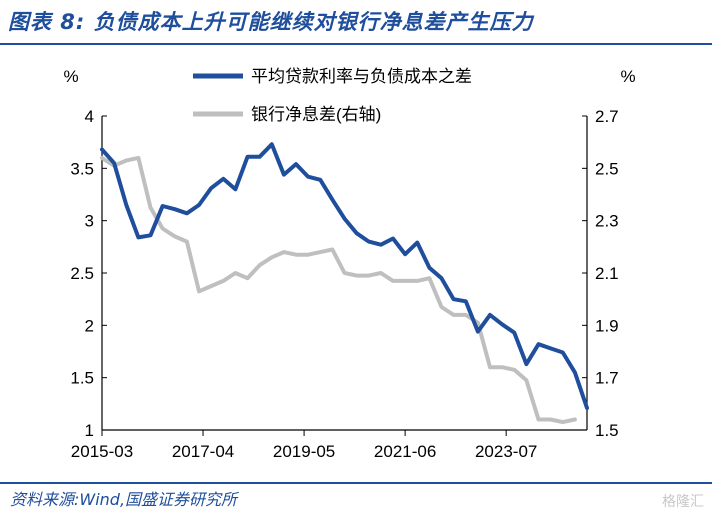  What do you see at coordinates (607, 273) in the screenshot?
I see `right-tick-label: 2.1` at bounding box center [607, 273].